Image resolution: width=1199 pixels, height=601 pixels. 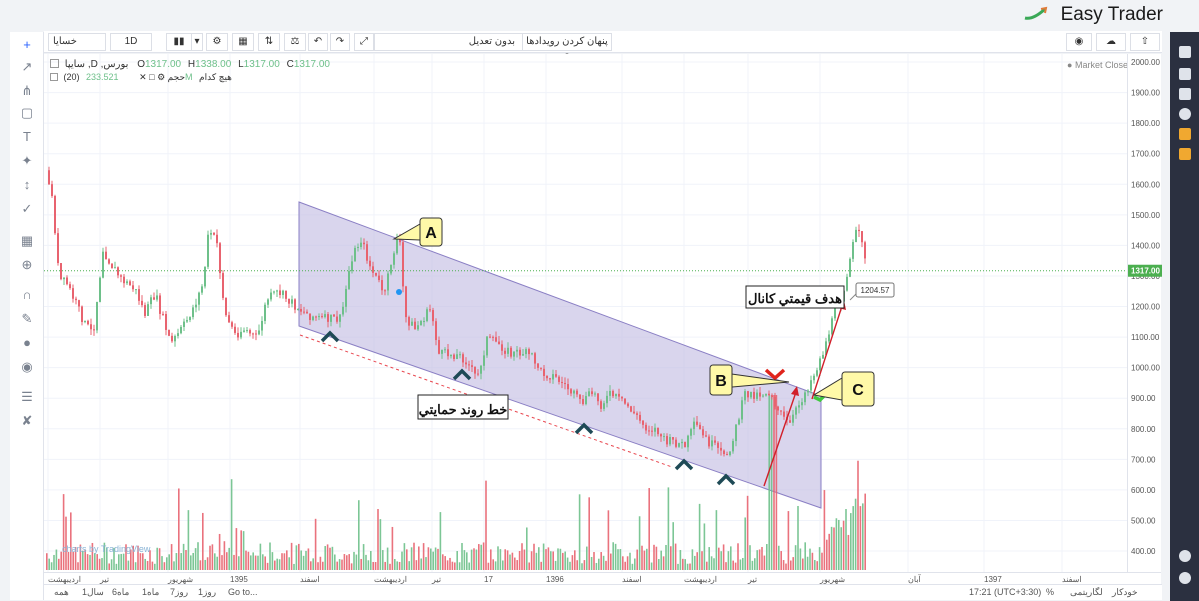 I want to click on binoculars-icon, so click(x=1185, y=134).